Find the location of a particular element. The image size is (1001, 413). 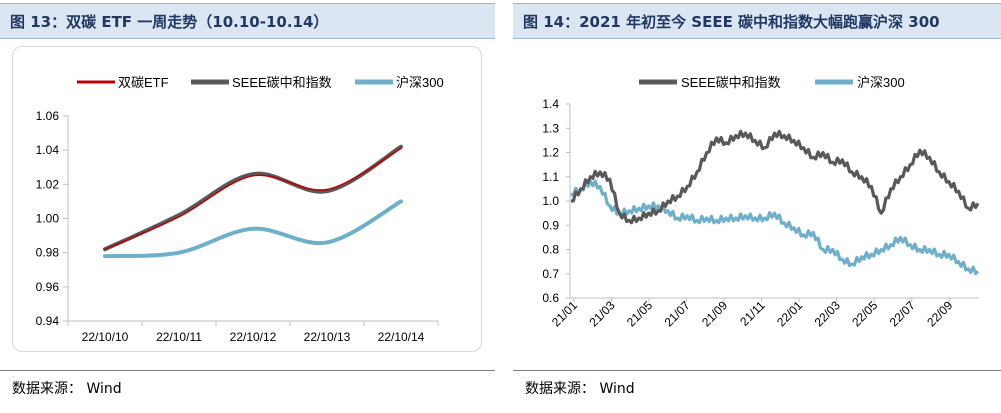

left-source-divider is located at coordinates (247, 370).